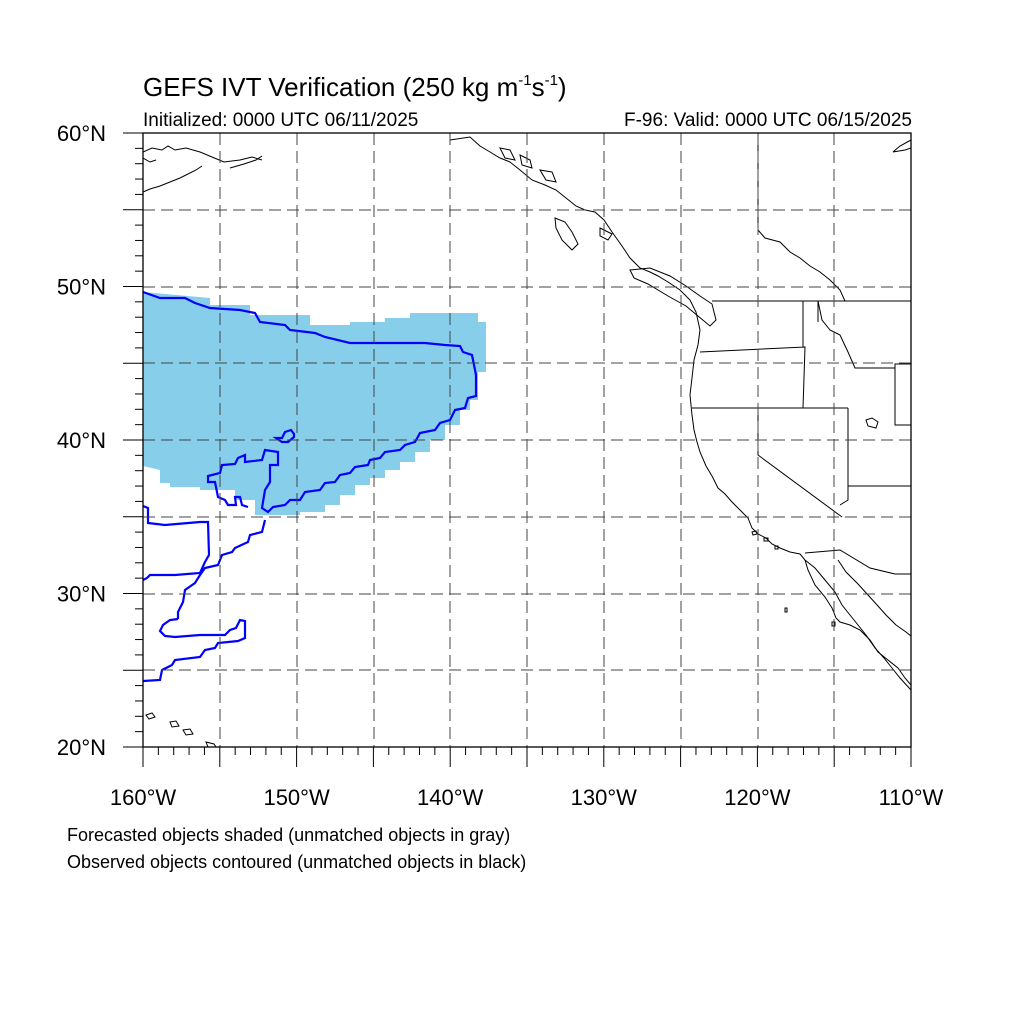  I want to click on coastline-gulf-california, so click(874, 598).